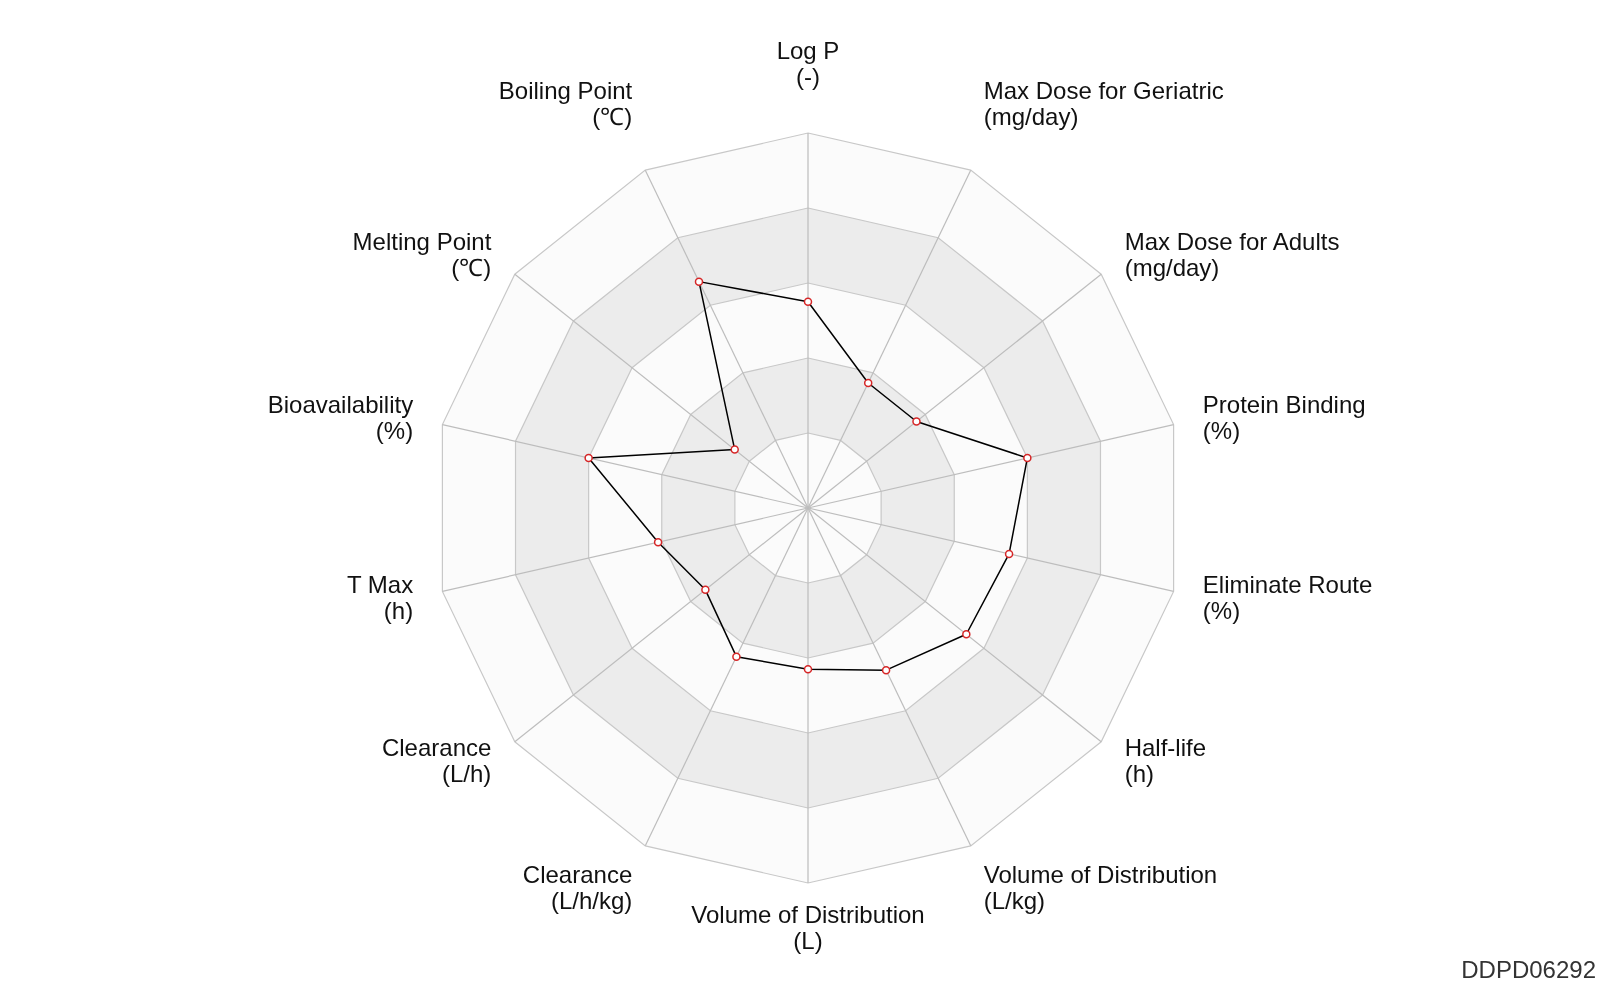  What do you see at coordinates (436, 760) in the screenshot?
I see `spoke-label: Clearance (L/h)` at bounding box center [436, 760].